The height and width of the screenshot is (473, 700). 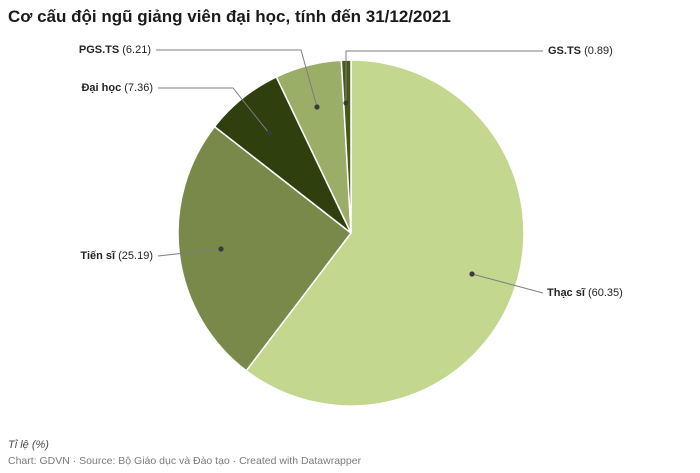 I want to click on slice-label-2: Đại học (7.36), so click(x=117, y=88).